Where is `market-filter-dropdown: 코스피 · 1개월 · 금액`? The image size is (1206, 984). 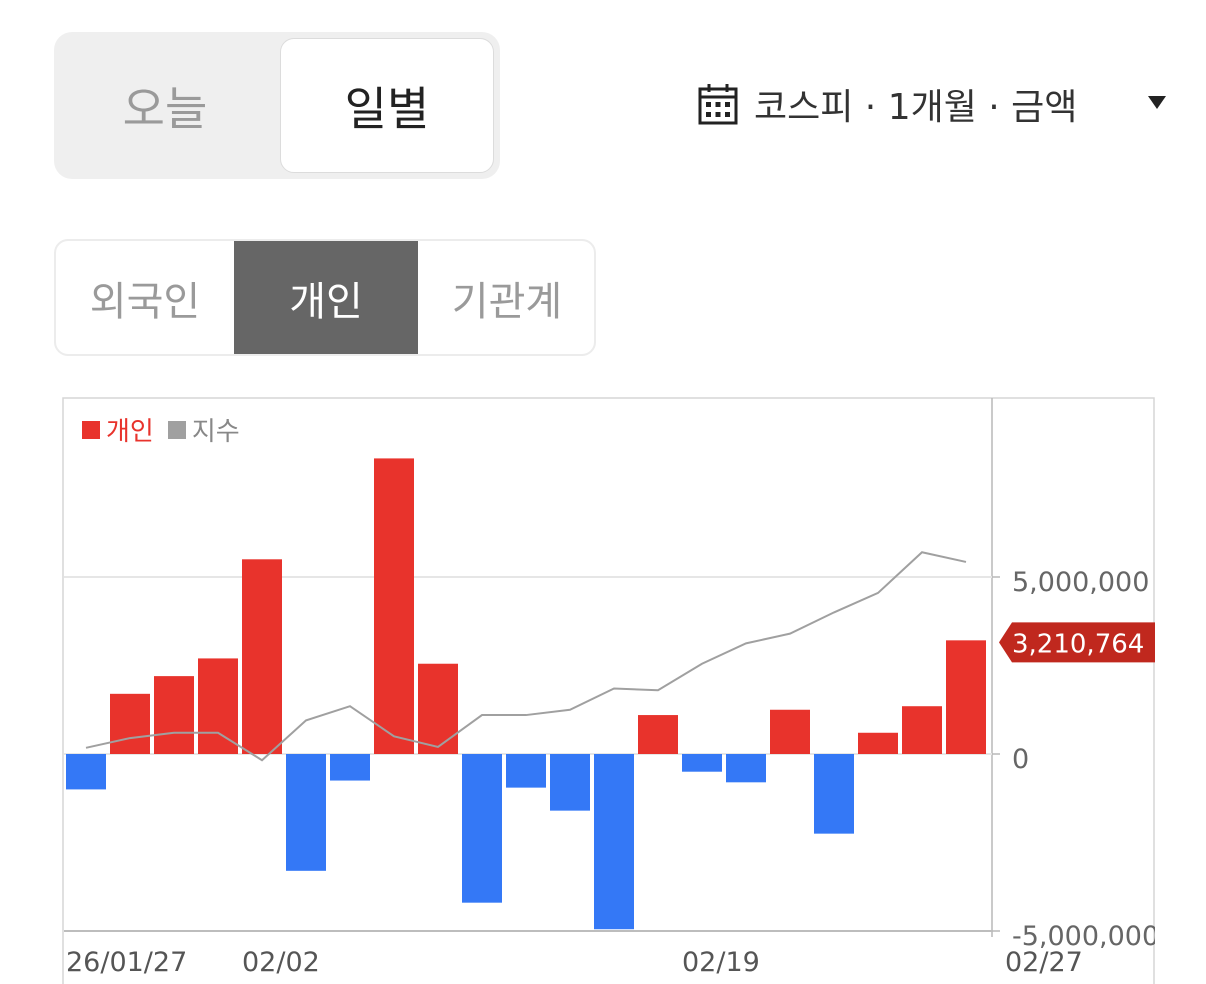
market-filter-dropdown: 코스피 · 1개월 · 금액 is located at coordinates (932, 104).